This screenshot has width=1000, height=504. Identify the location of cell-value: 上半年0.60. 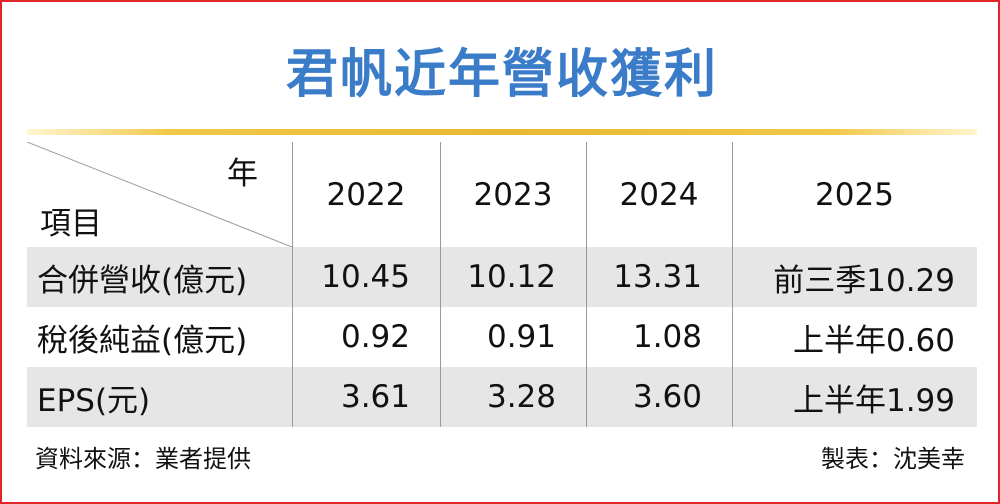
(873, 340).